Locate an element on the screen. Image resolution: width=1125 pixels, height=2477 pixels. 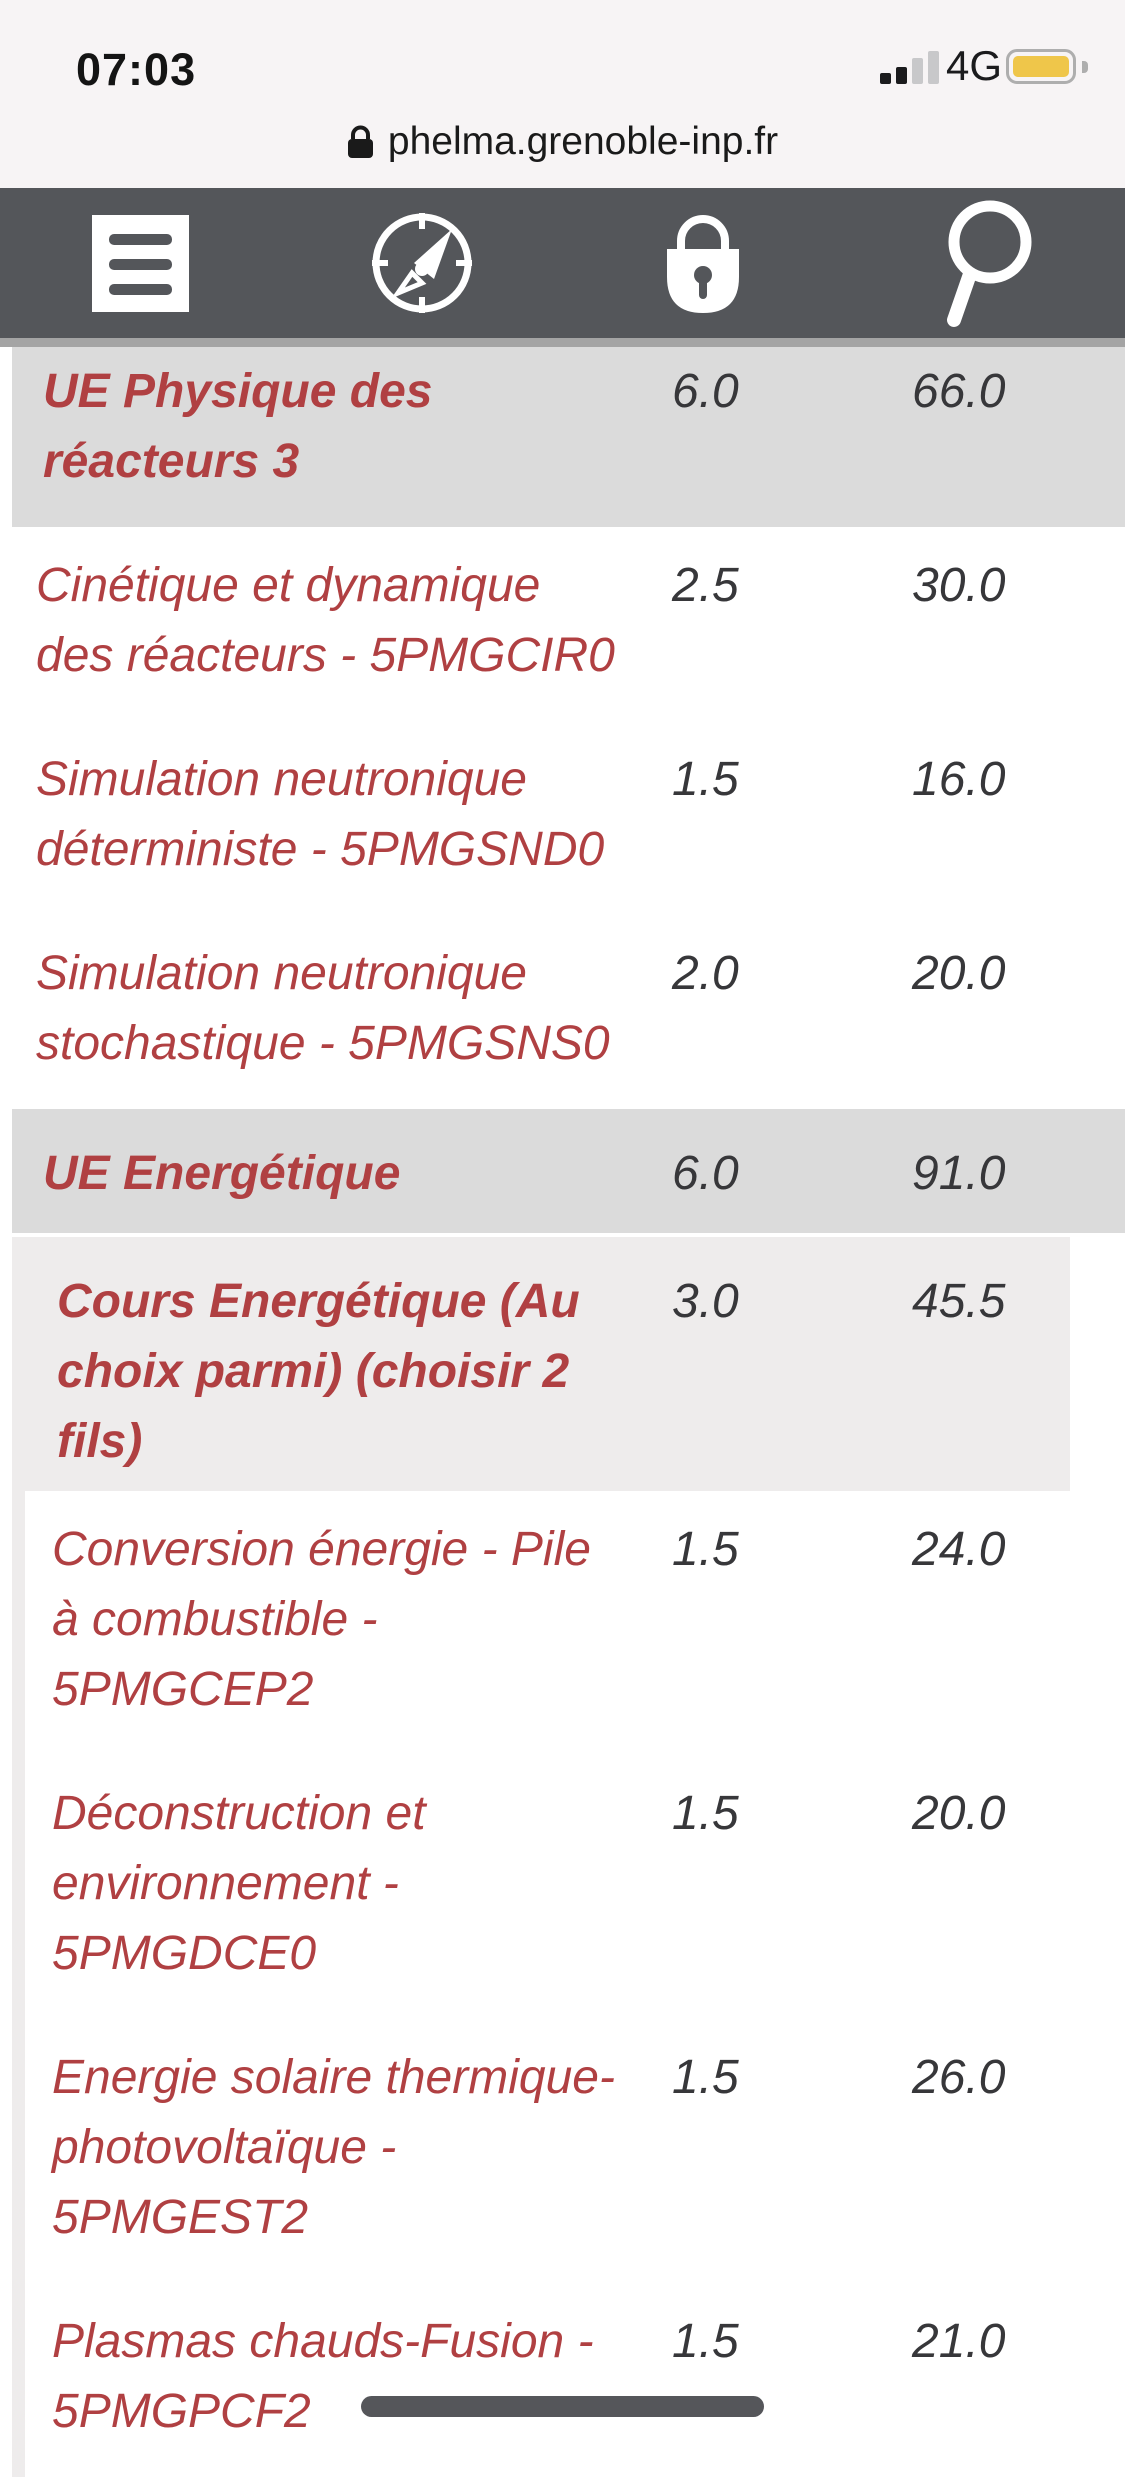
ue-link: UE Energétique is located at coordinates (222, 1173).